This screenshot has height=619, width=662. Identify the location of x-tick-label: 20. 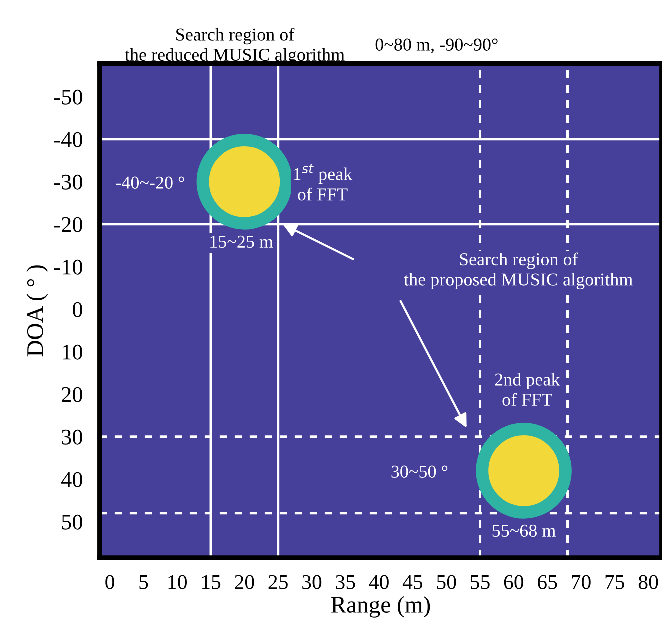
(244, 582).